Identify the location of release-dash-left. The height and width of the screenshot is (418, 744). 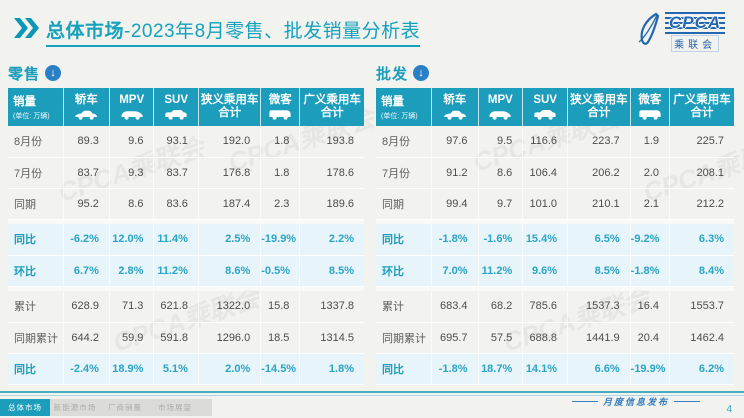
(584, 401).